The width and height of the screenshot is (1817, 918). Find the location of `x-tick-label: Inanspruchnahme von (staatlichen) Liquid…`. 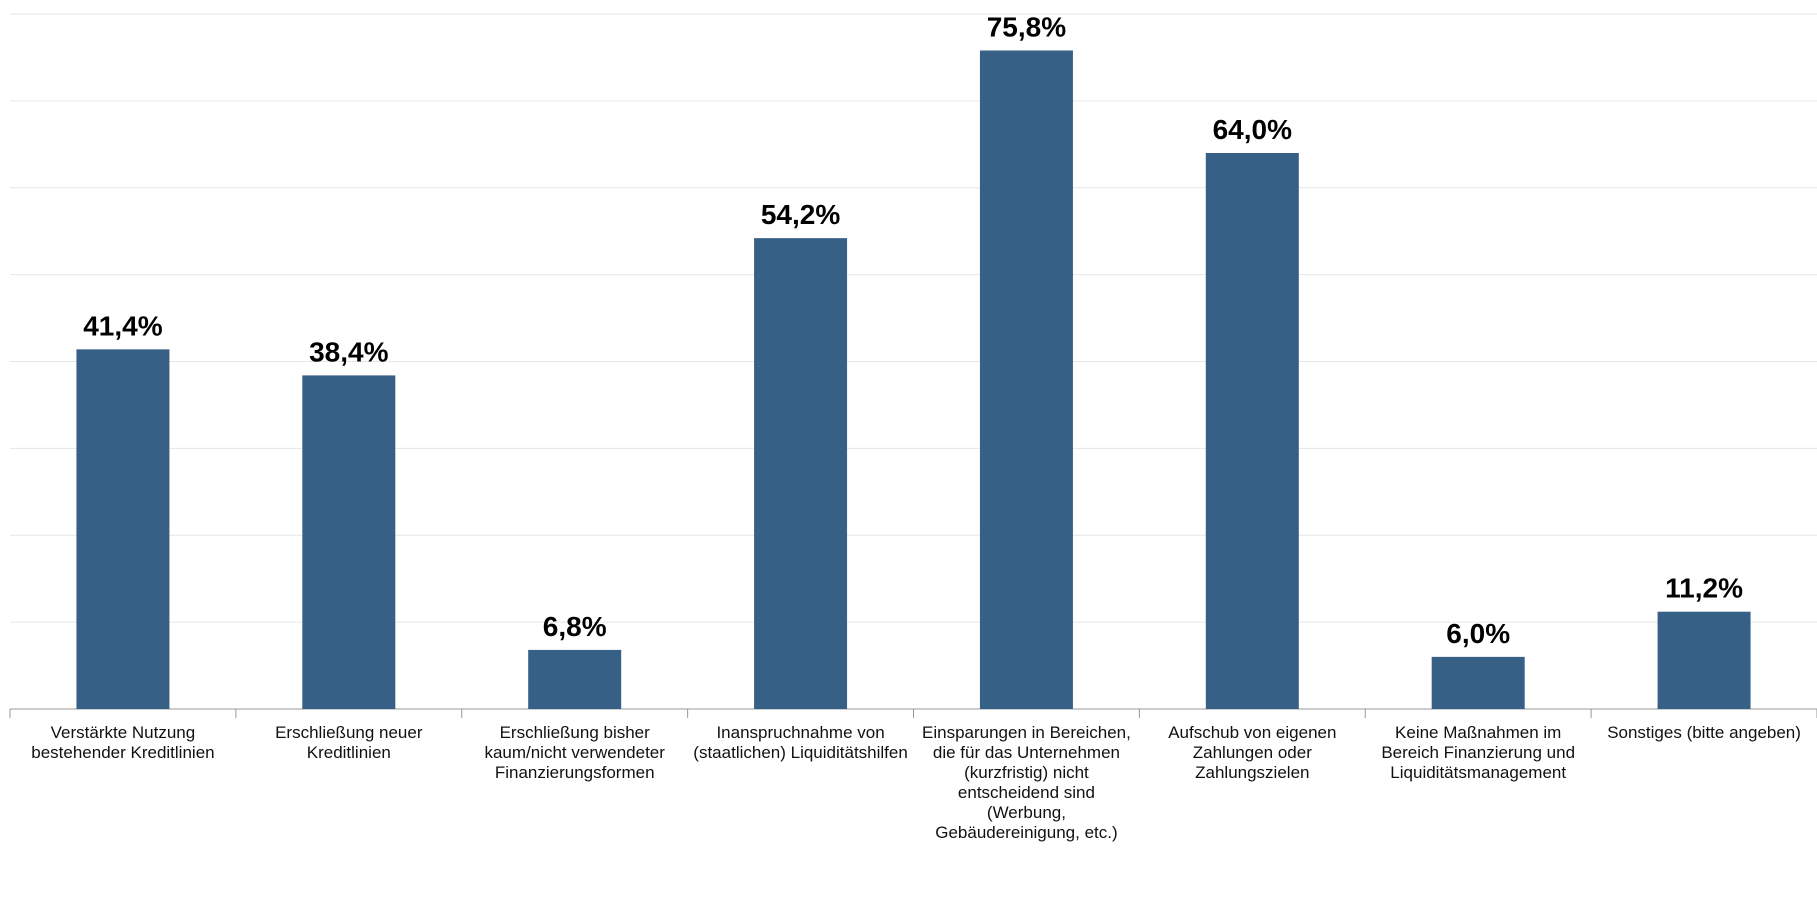

x-tick-label: Inanspruchnahme von (staatlichen) Liquid… is located at coordinates (800, 742).